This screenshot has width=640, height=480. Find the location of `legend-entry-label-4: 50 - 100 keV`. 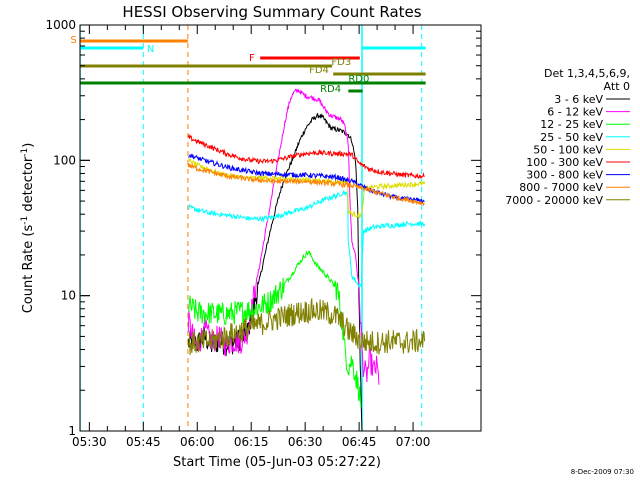

legend-entry-label-4: 50 - 100 keV is located at coordinates (568, 149).